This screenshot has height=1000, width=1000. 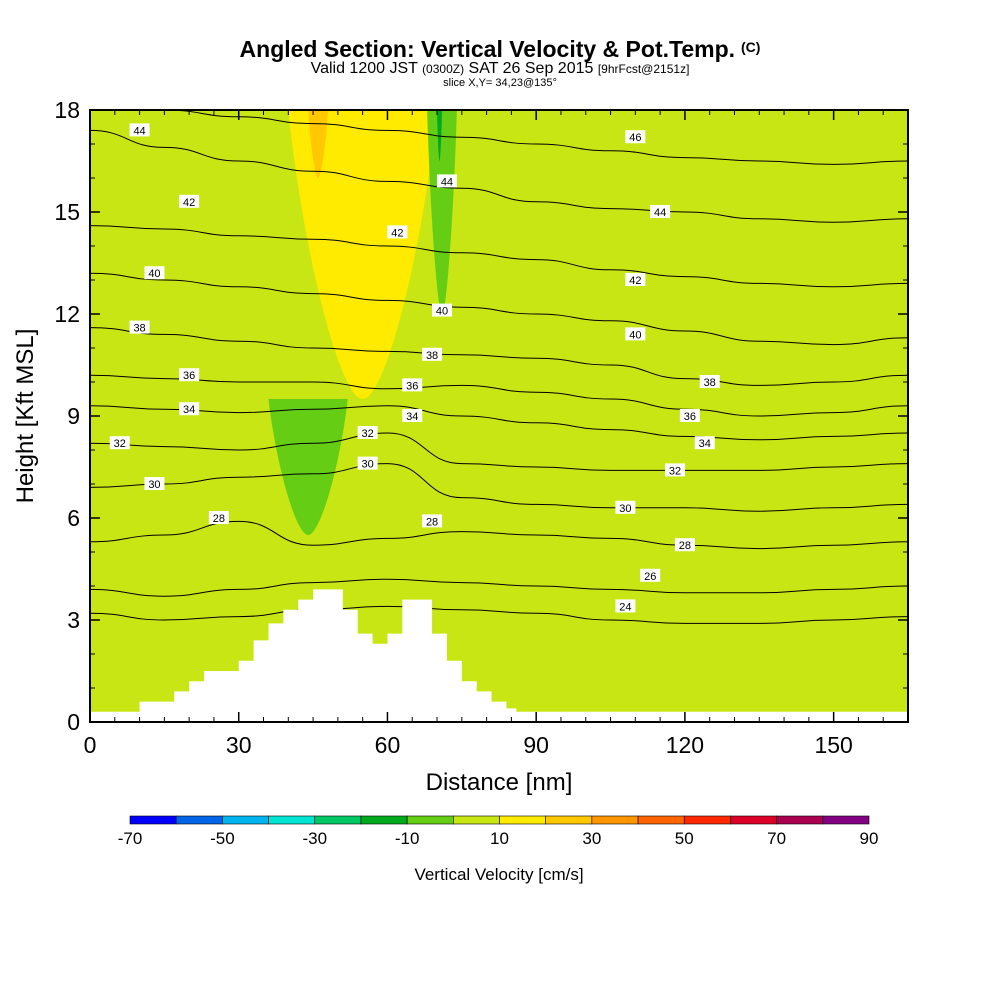 I want to click on y-tick-label: 15, so click(x=67, y=212).